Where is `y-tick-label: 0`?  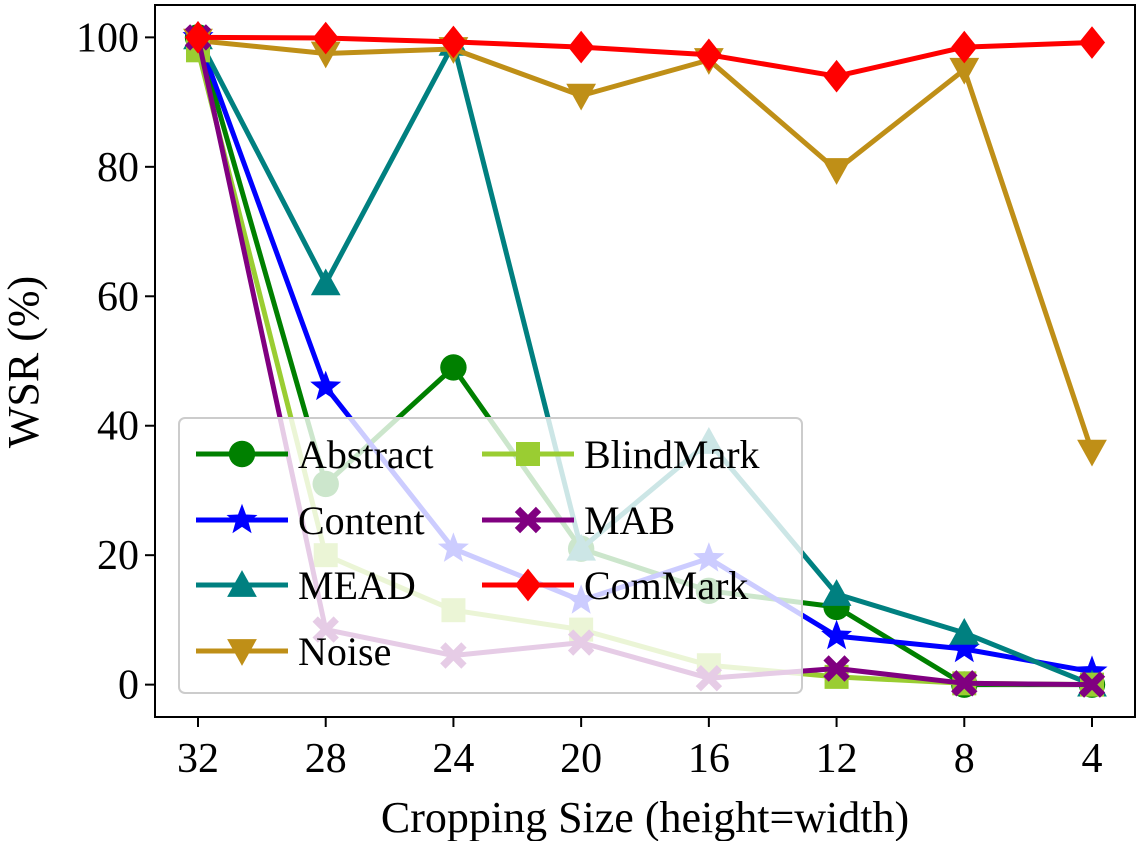
y-tick-label: 0 is located at coordinates (128, 686).